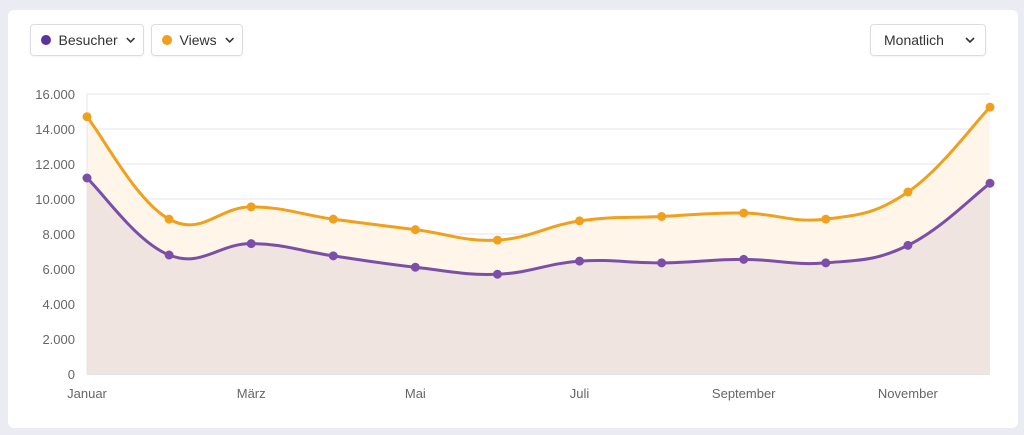 This screenshot has width=1024, height=435. I want to click on y-tick-label: 10.000, so click(55, 199).